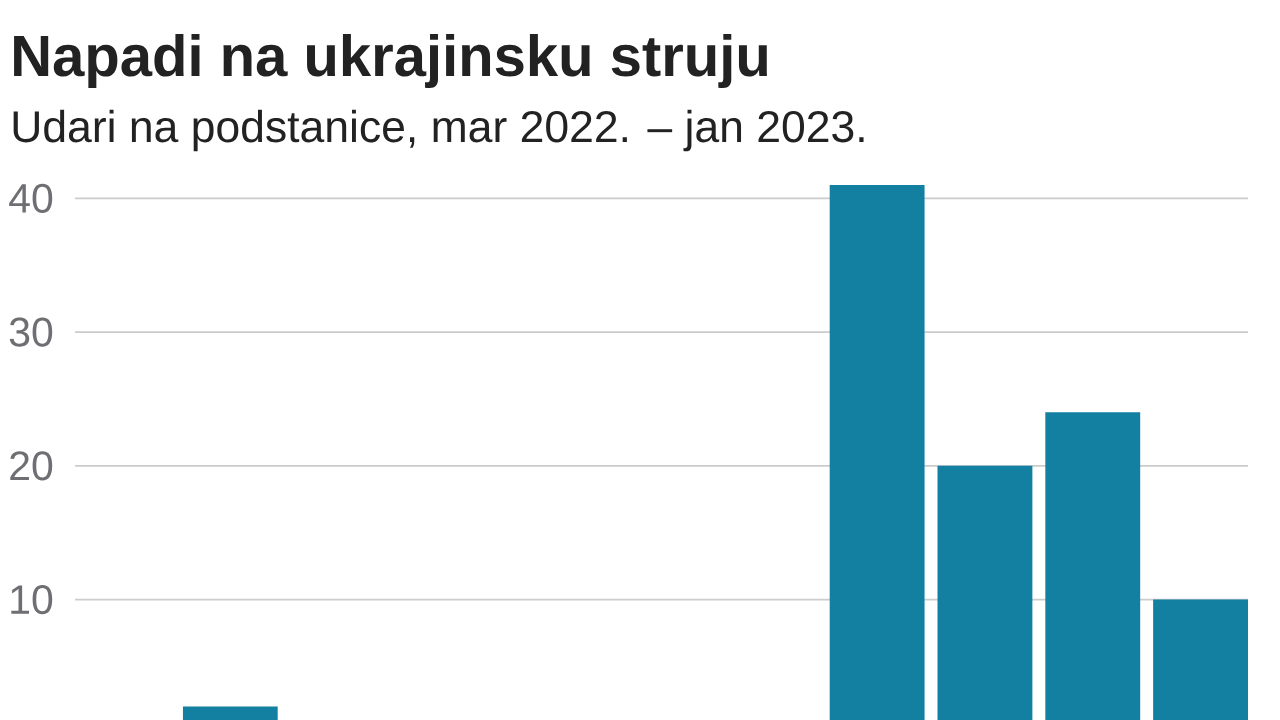 This screenshot has width=1280, height=720. Describe the element at coordinates (32, 600) in the screenshot. I see `y-tick-label: 10` at that location.